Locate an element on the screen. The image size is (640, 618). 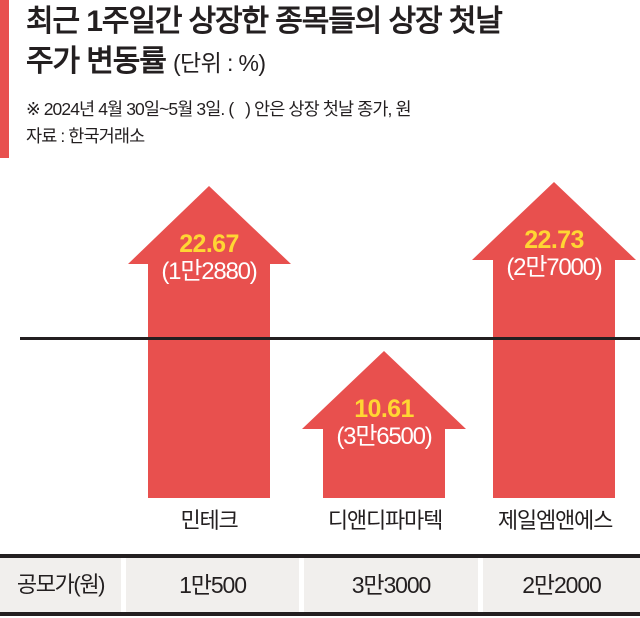
bar-arrow-minteck is located at coordinates (209, 342).